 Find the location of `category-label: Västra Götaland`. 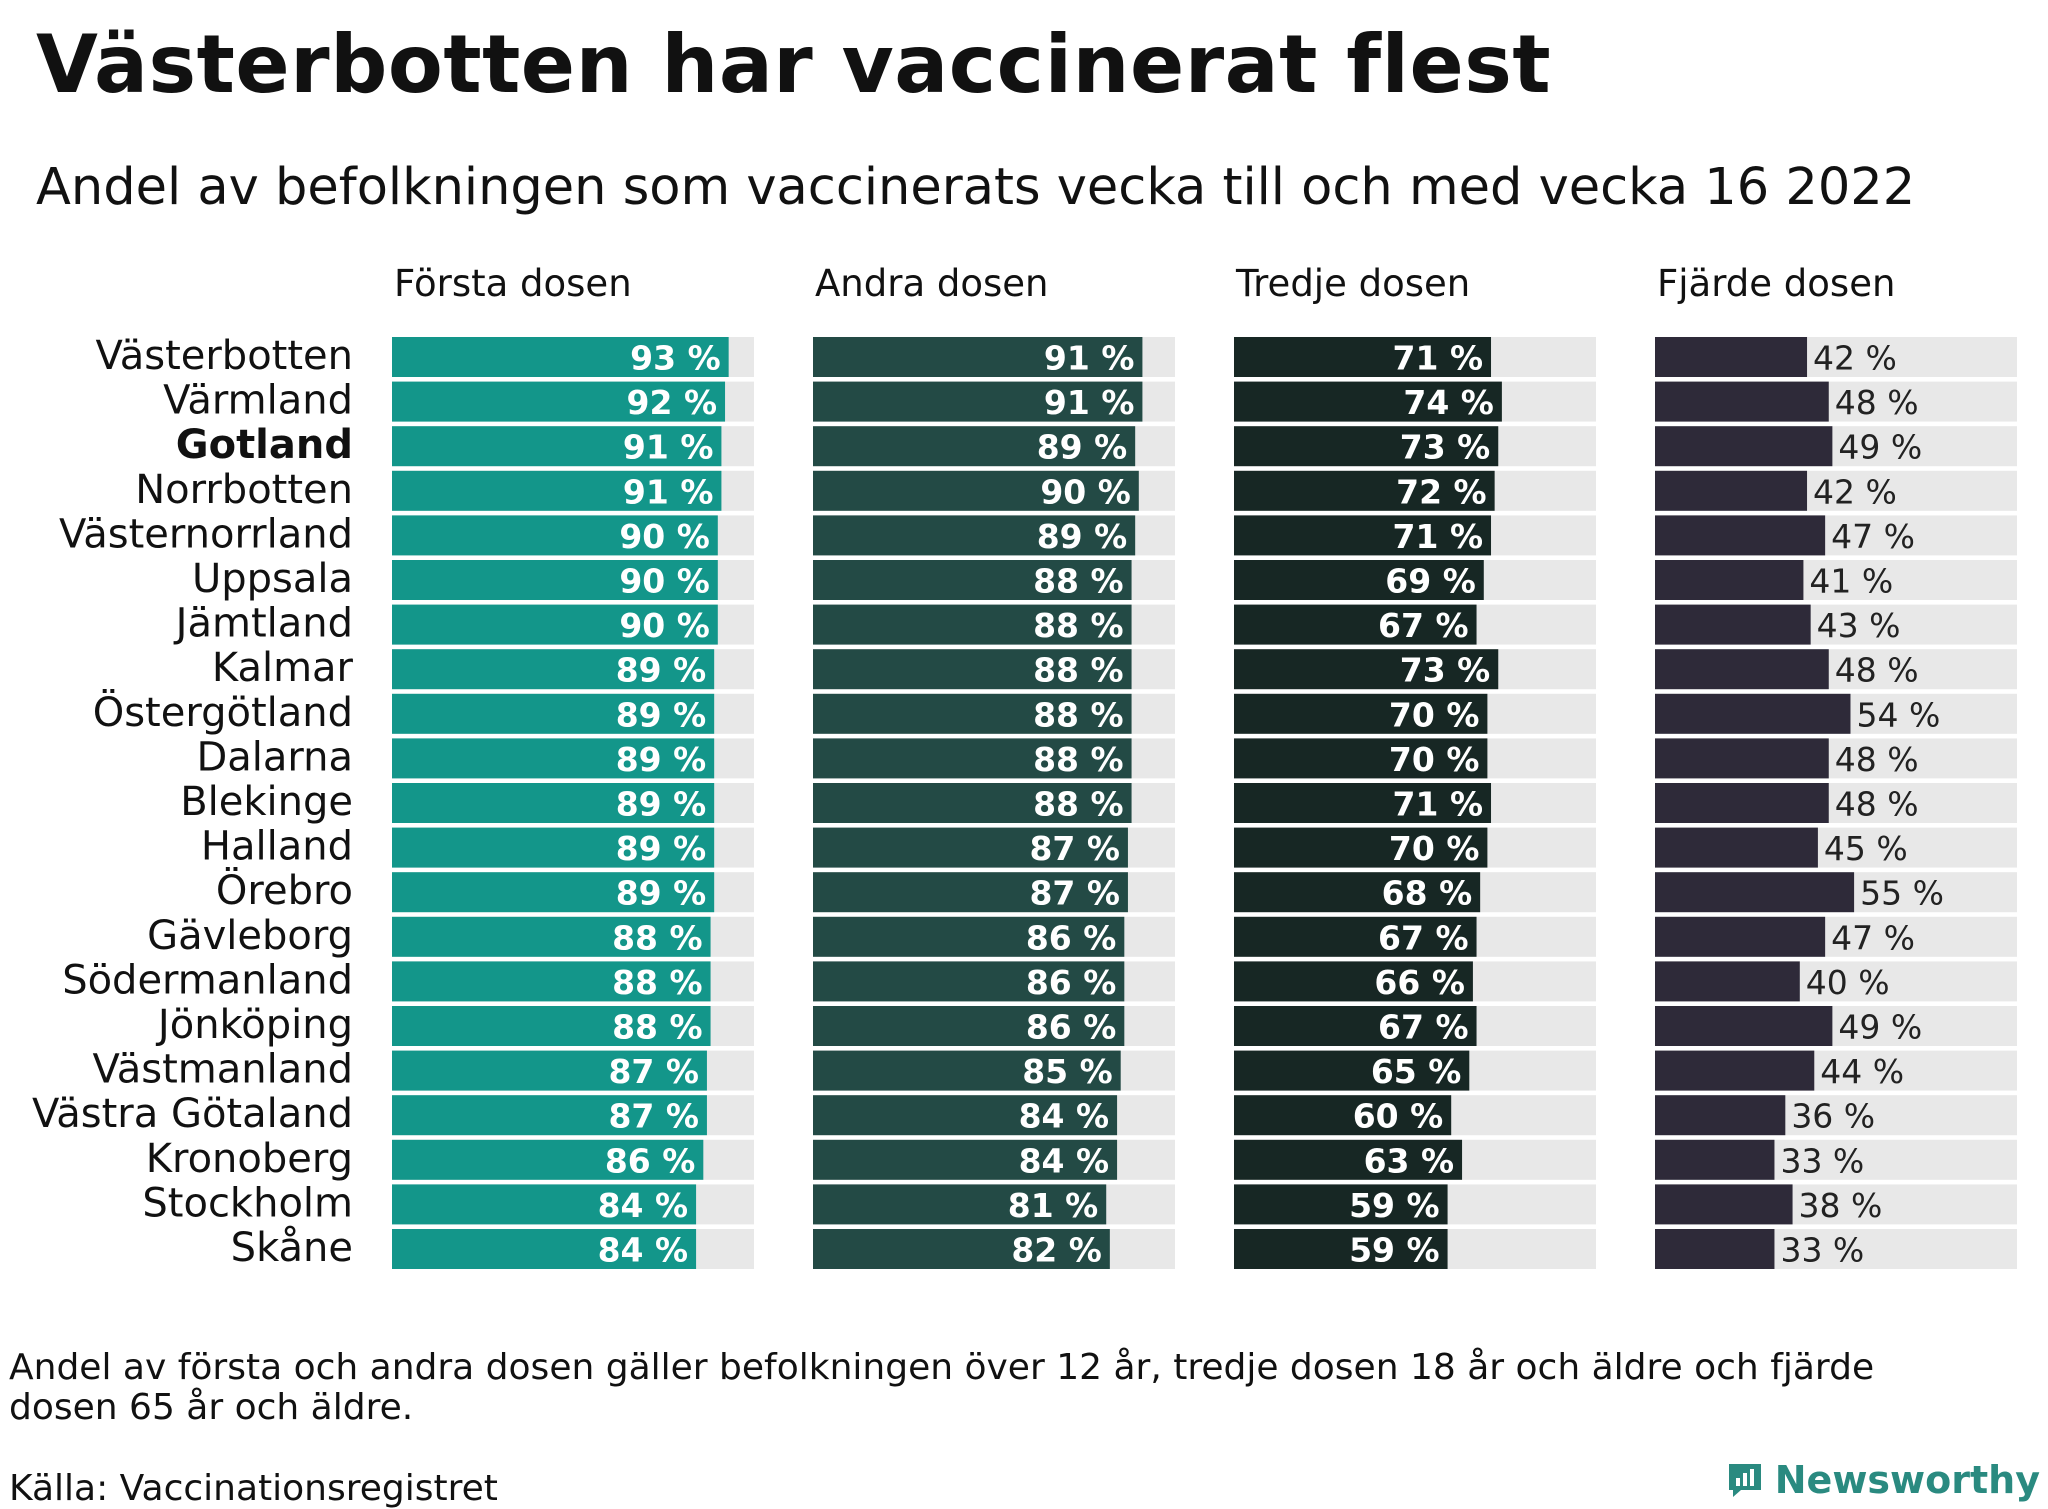

category-label: Västra Götaland is located at coordinates (192, 1114).